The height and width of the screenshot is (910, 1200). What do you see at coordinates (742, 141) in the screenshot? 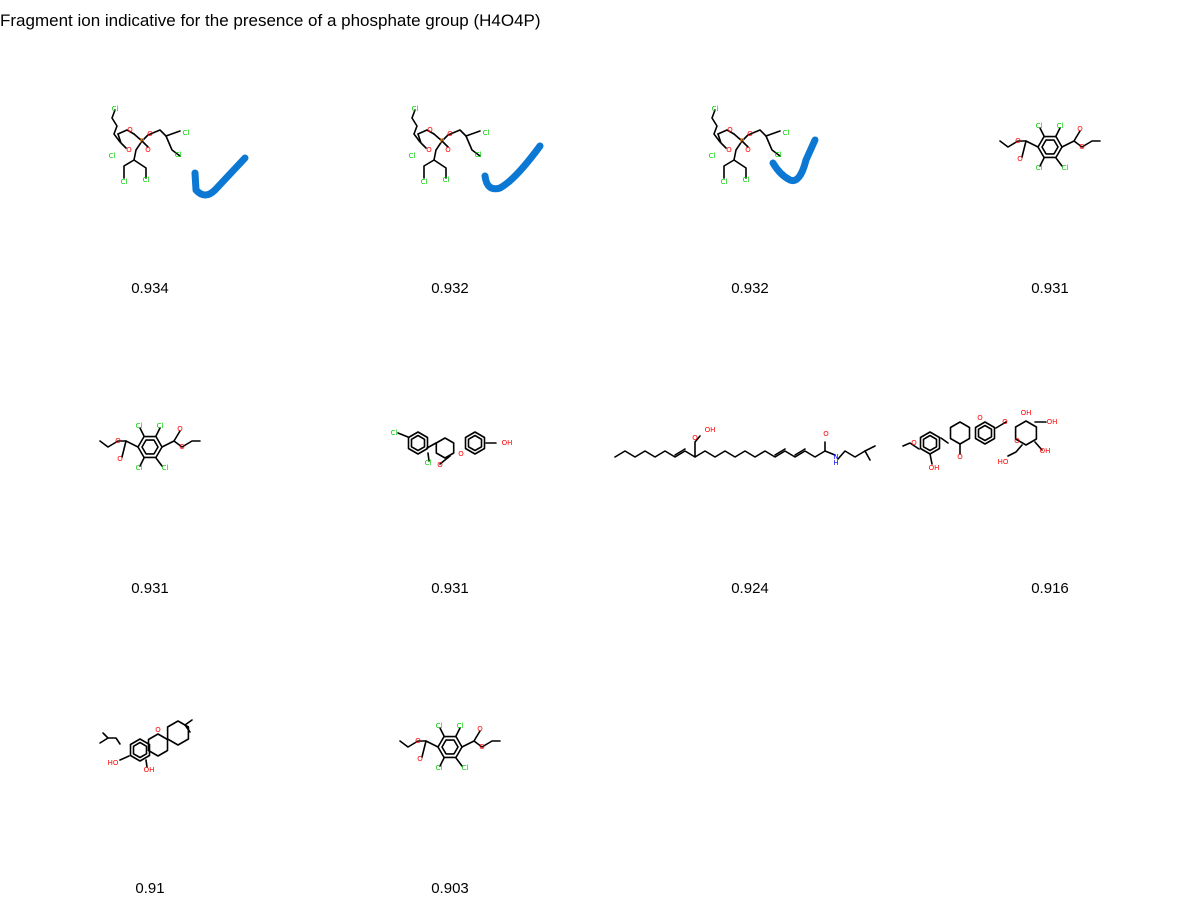
I see `svg-text: P` at bounding box center [742, 141].